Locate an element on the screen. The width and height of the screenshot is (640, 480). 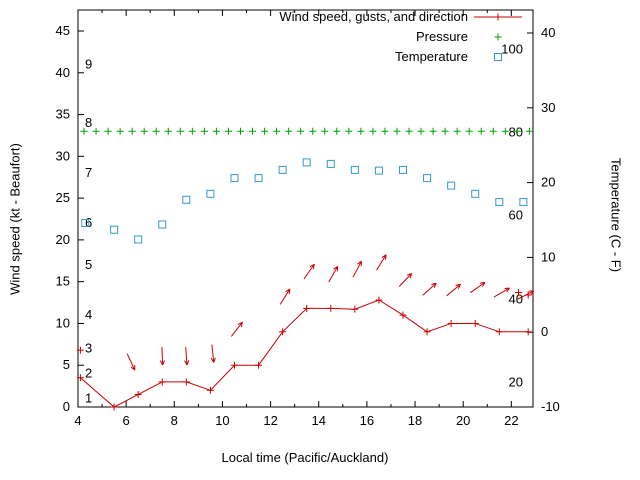
svg-text: 3 is located at coordinates (88, 348).